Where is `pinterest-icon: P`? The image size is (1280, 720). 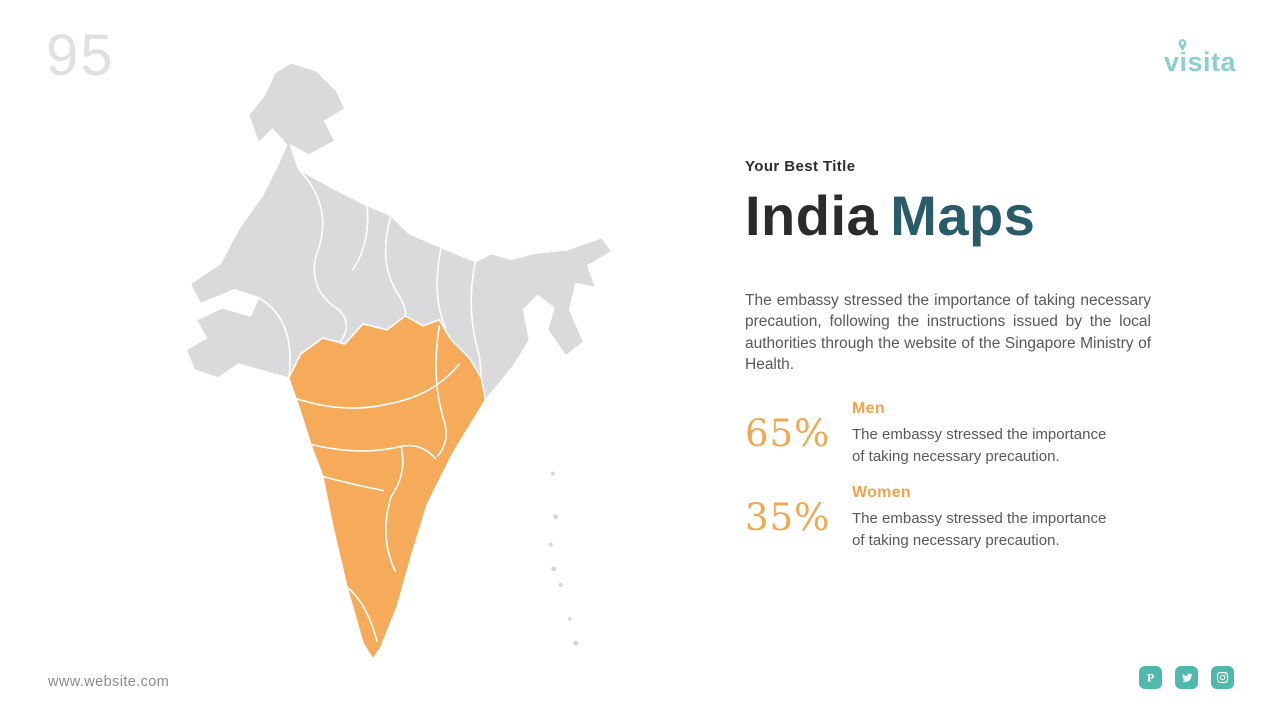
pinterest-icon: P is located at coordinates (1150, 677).